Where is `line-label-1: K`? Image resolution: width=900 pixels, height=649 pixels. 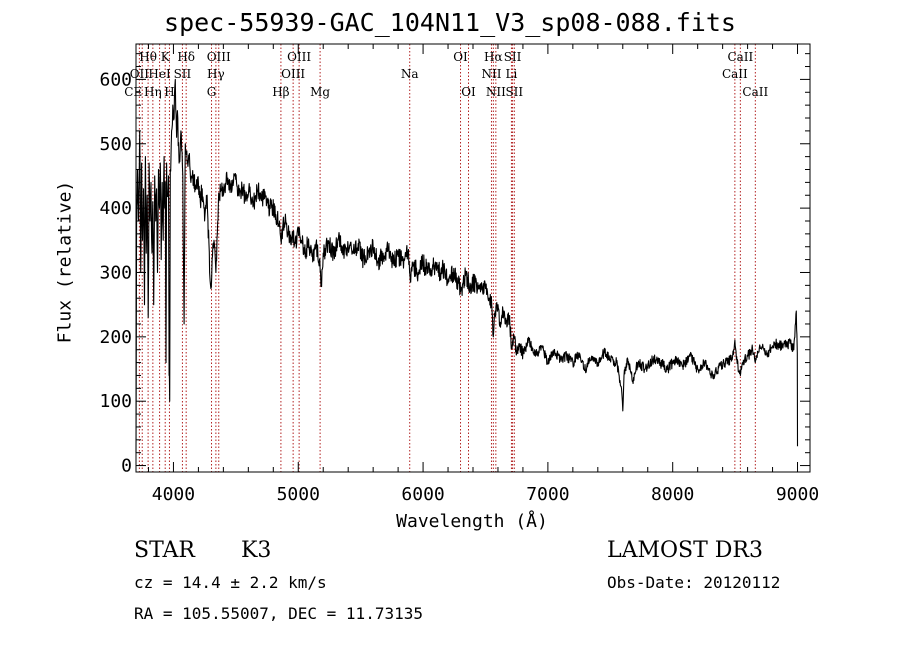 line-label-1: K is located at coordinates (166, 57).